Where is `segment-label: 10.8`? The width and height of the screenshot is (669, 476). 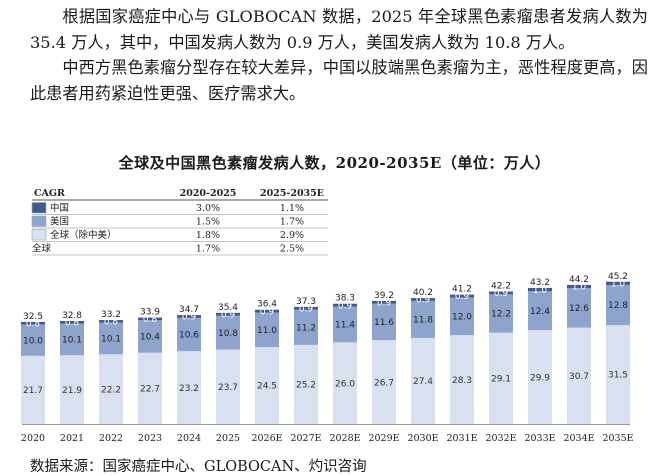 segment-label: 10.8 is located at coordinates (228, 334).